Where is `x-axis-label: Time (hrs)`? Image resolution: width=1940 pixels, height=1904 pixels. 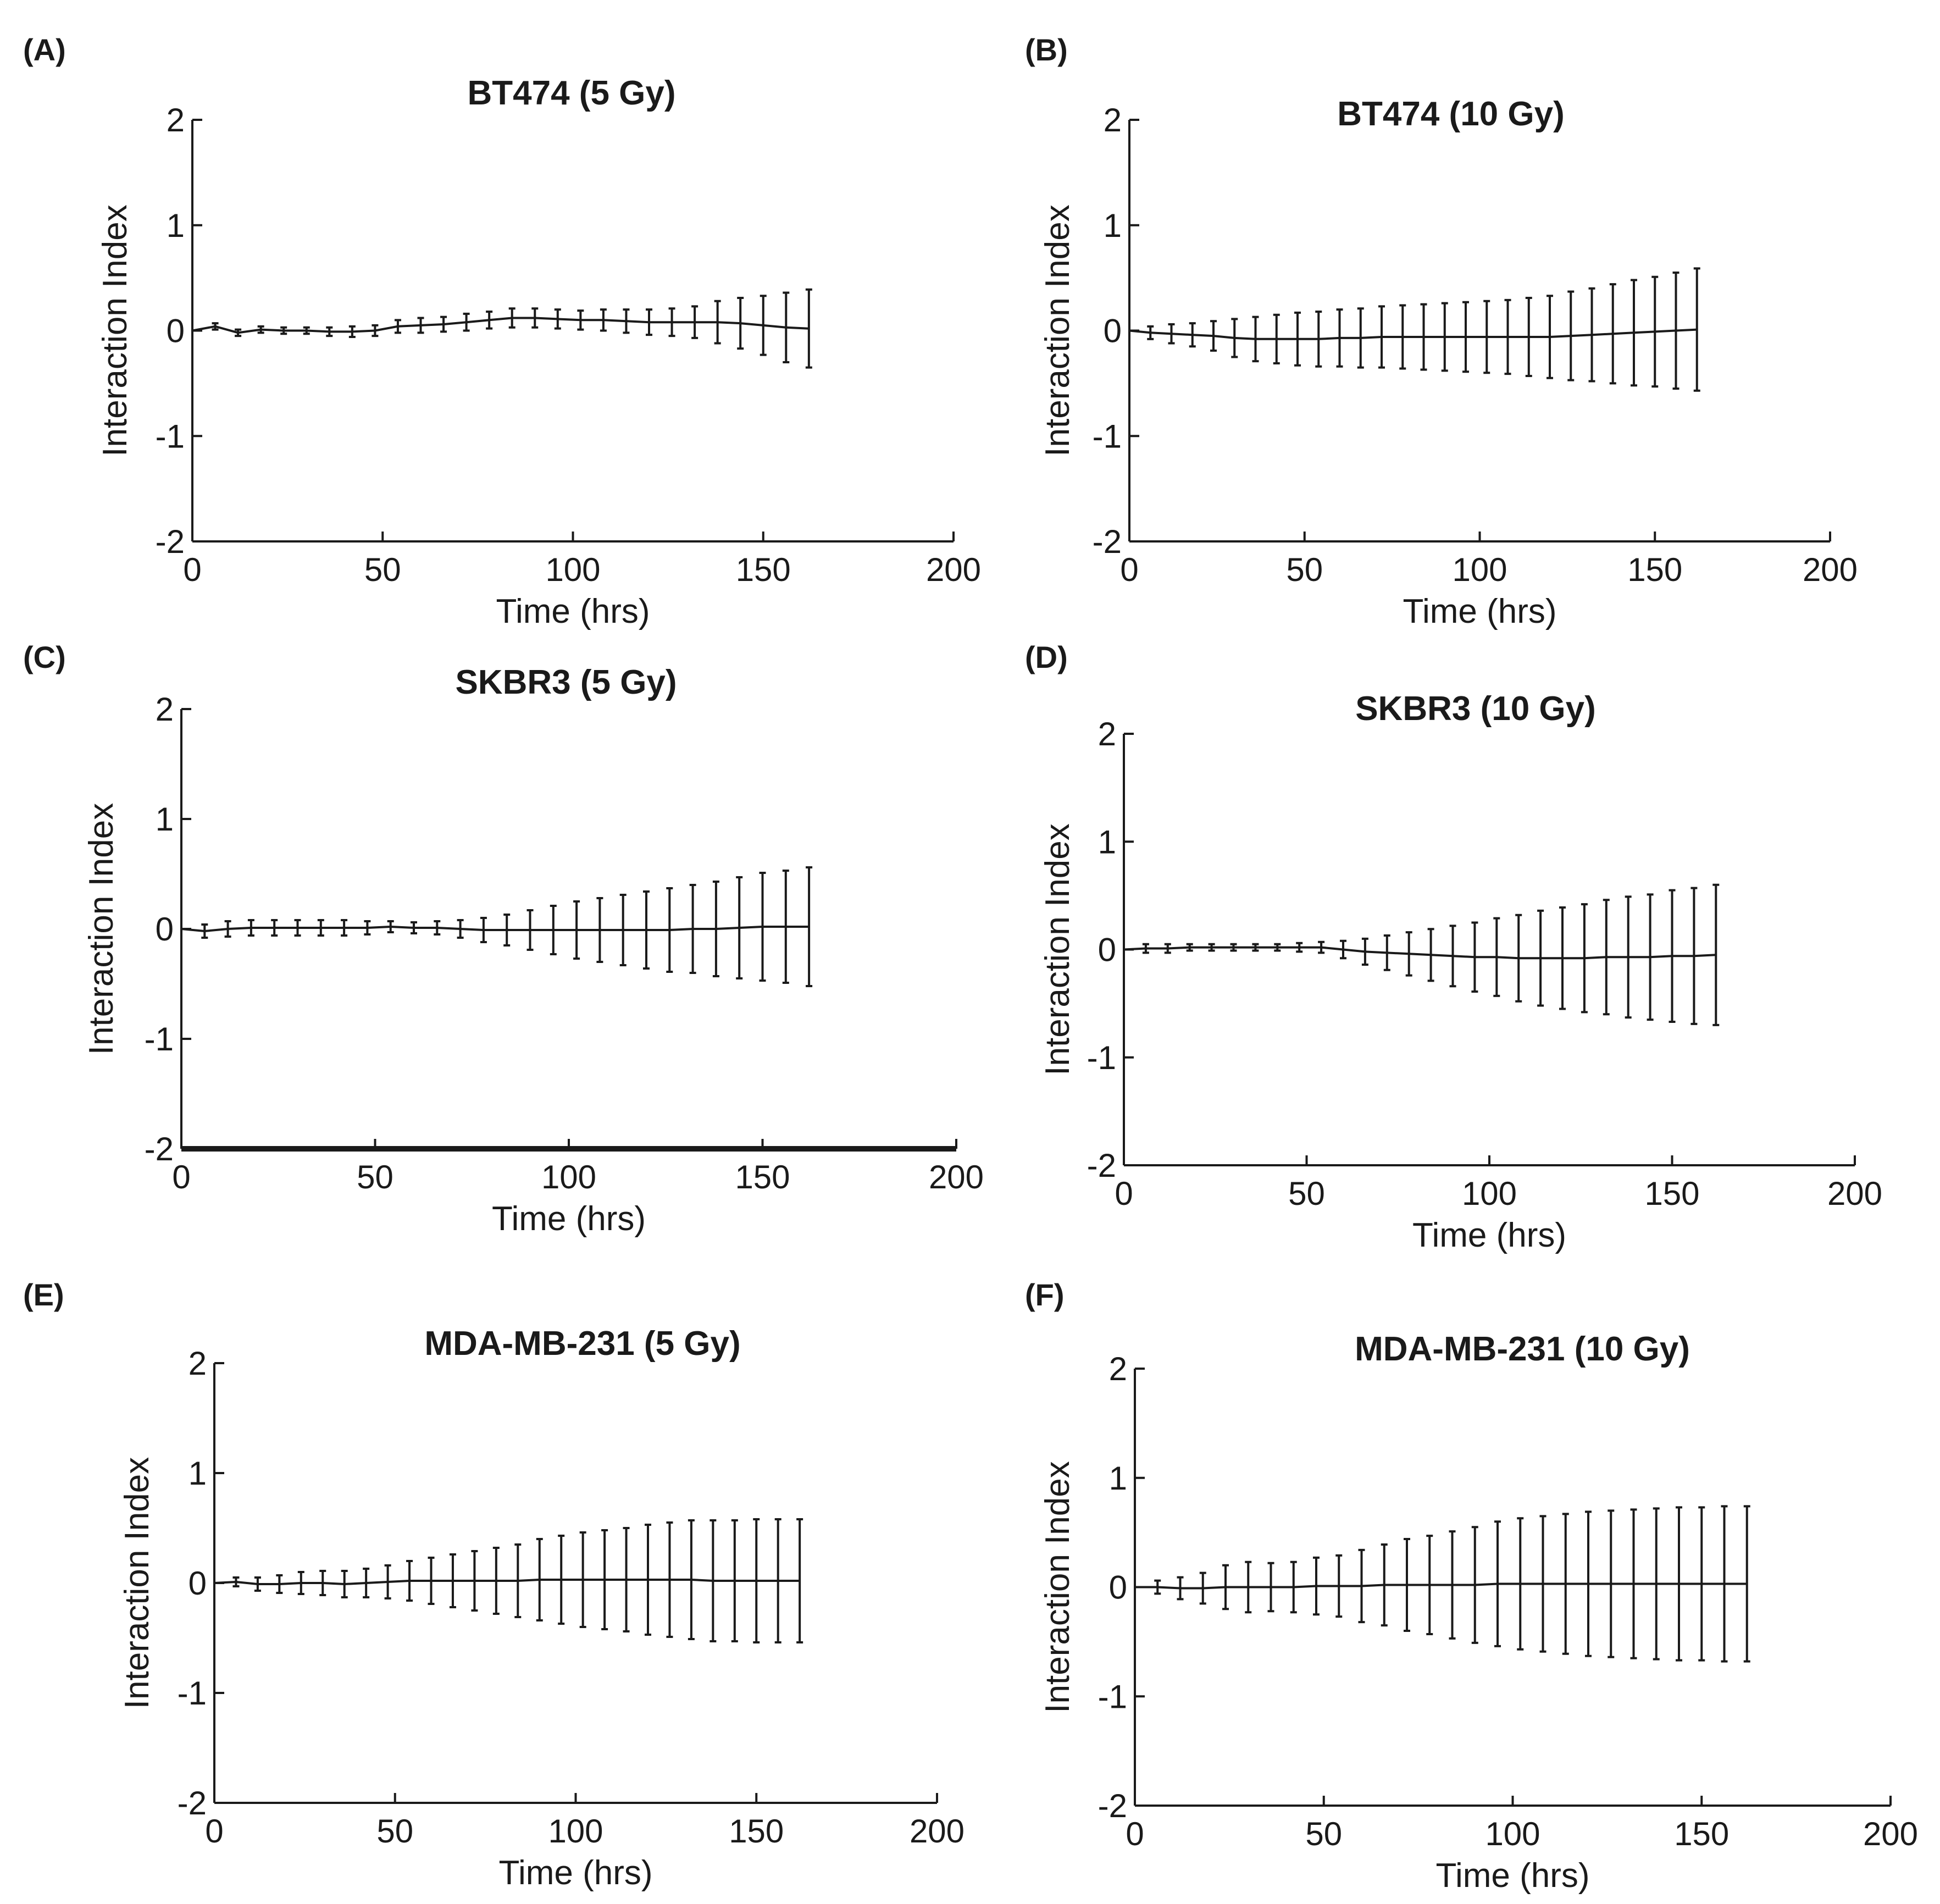 x-axis-label: Time (hrs) is located at coordinates (569, 1219).